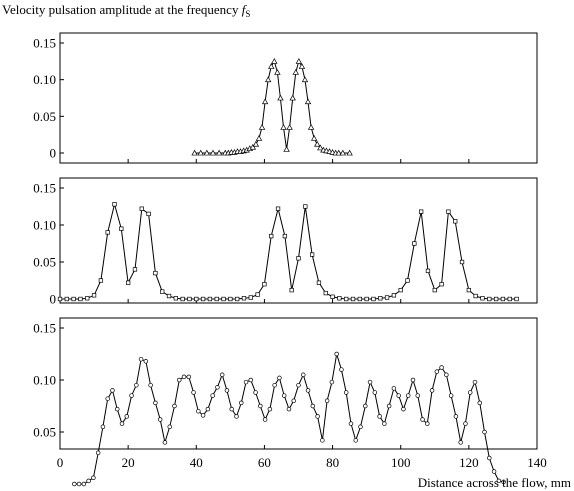  I want to click on title-symbol: f, so click(245, 9).